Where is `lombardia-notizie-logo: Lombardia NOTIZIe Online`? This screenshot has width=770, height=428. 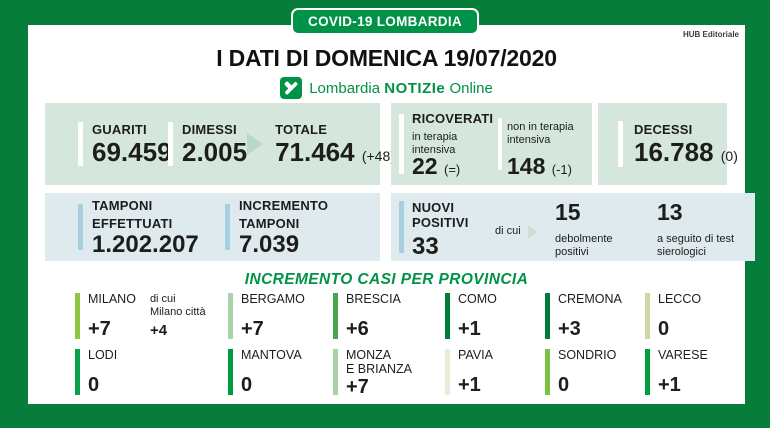 lombardia-notizie-logo: Lombardia NOTIZIe Online is located at coordinates (386, 88).